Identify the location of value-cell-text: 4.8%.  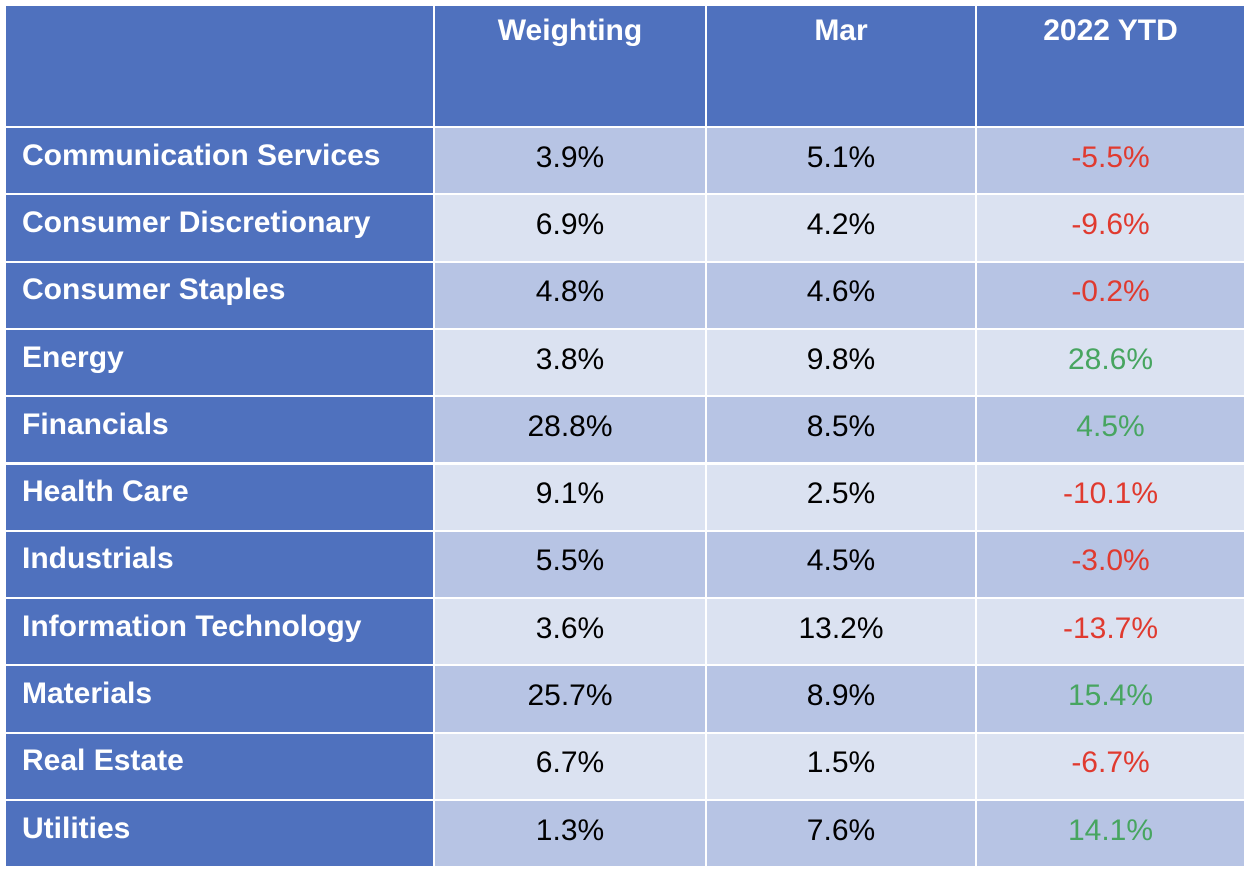
(570, 292).